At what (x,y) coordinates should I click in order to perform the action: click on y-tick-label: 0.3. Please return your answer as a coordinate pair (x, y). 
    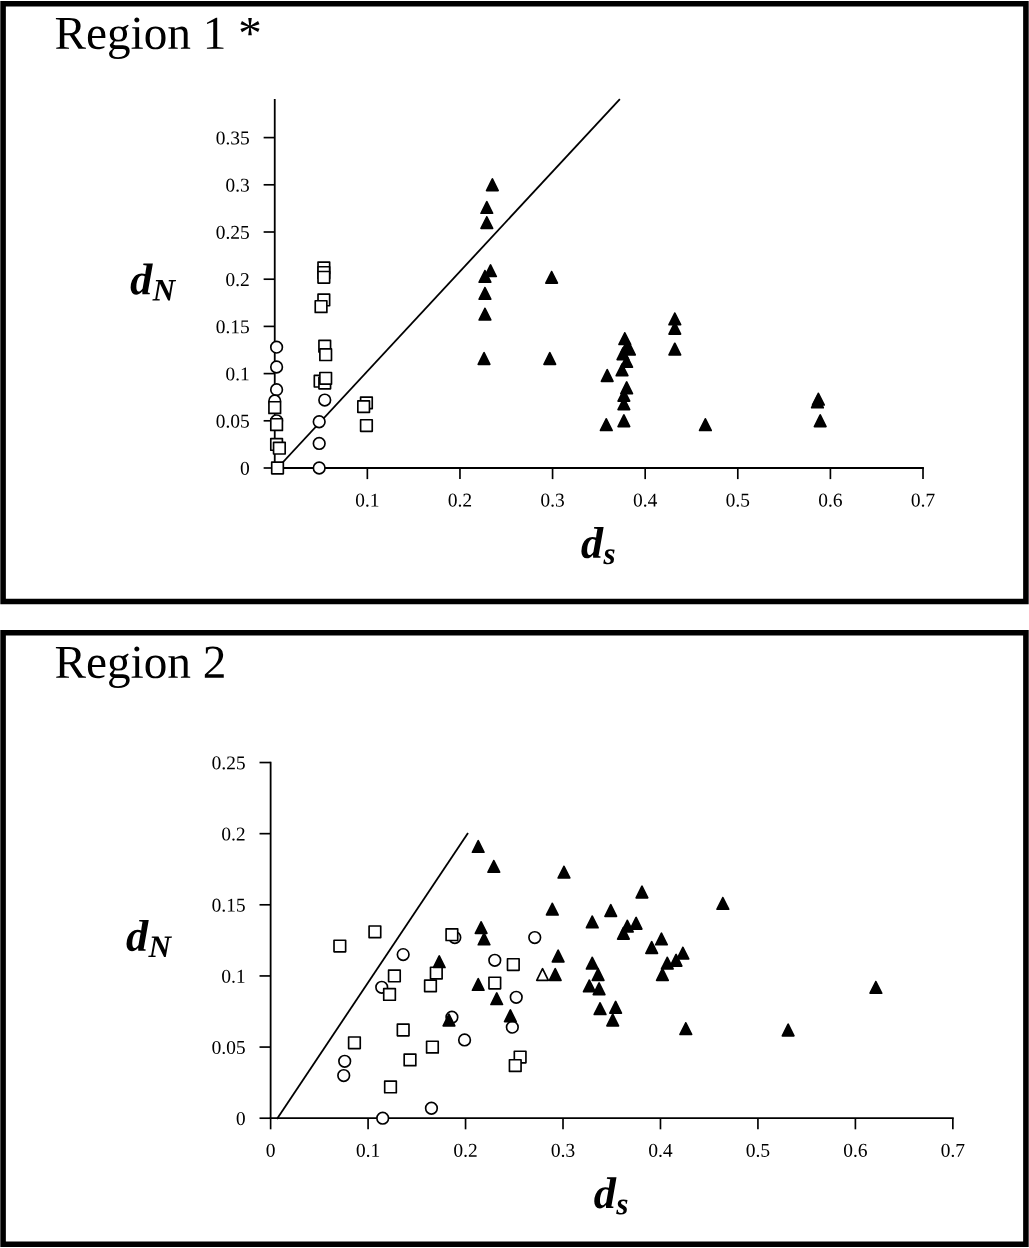
    Looking at the image, I should click on (237, 185).